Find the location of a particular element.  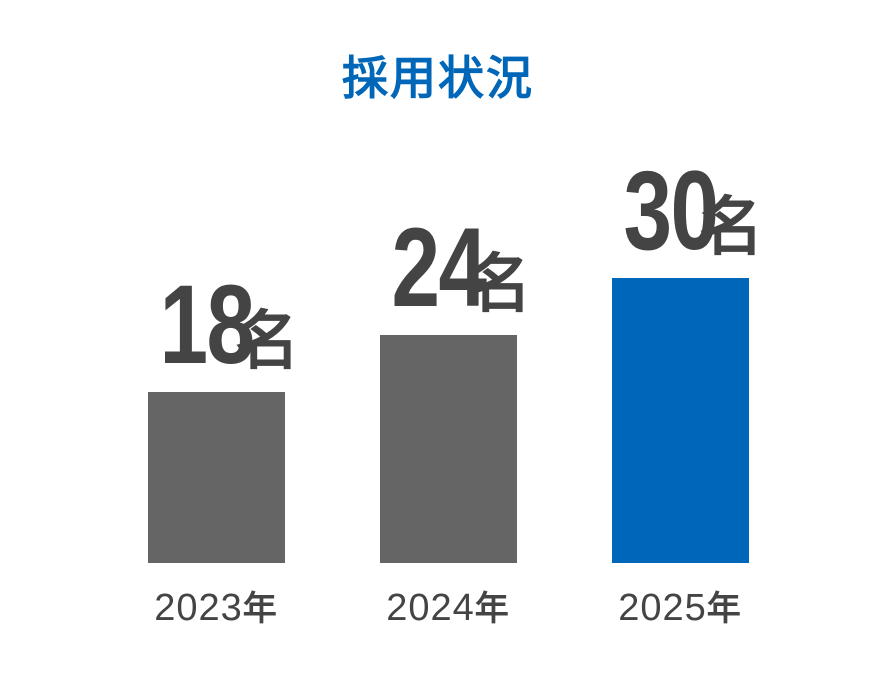

x-tick-label-2023: 2023年 is located at coordinates (216, 608).